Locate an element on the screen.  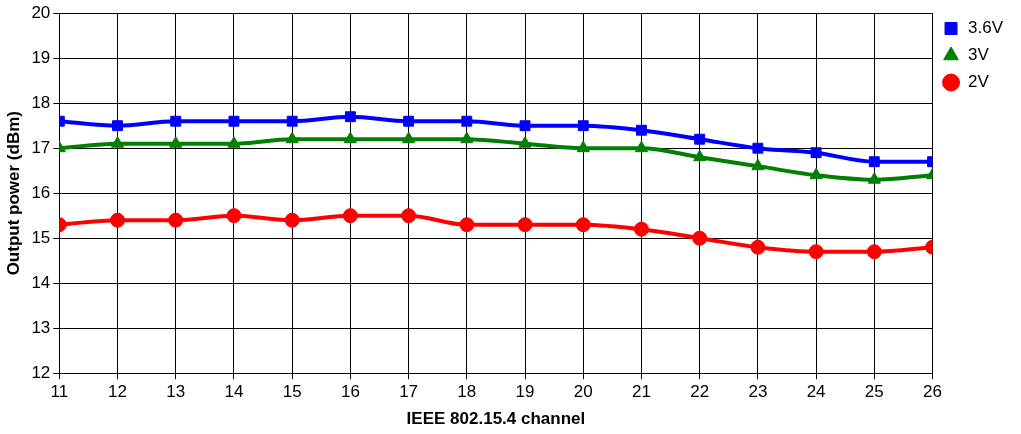
x-tick-label: 26 is located at coordinates (932, 392).